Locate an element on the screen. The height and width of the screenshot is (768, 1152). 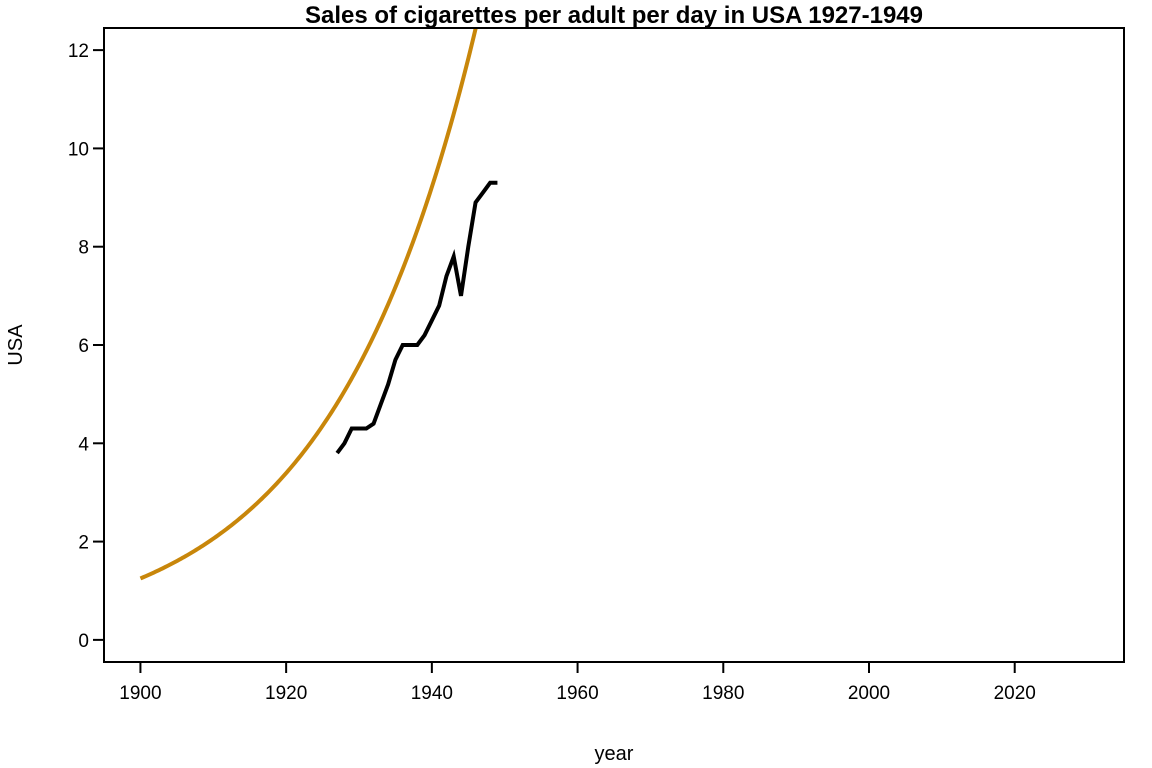
x-axis-label: year is located at coordinates (614, 754).